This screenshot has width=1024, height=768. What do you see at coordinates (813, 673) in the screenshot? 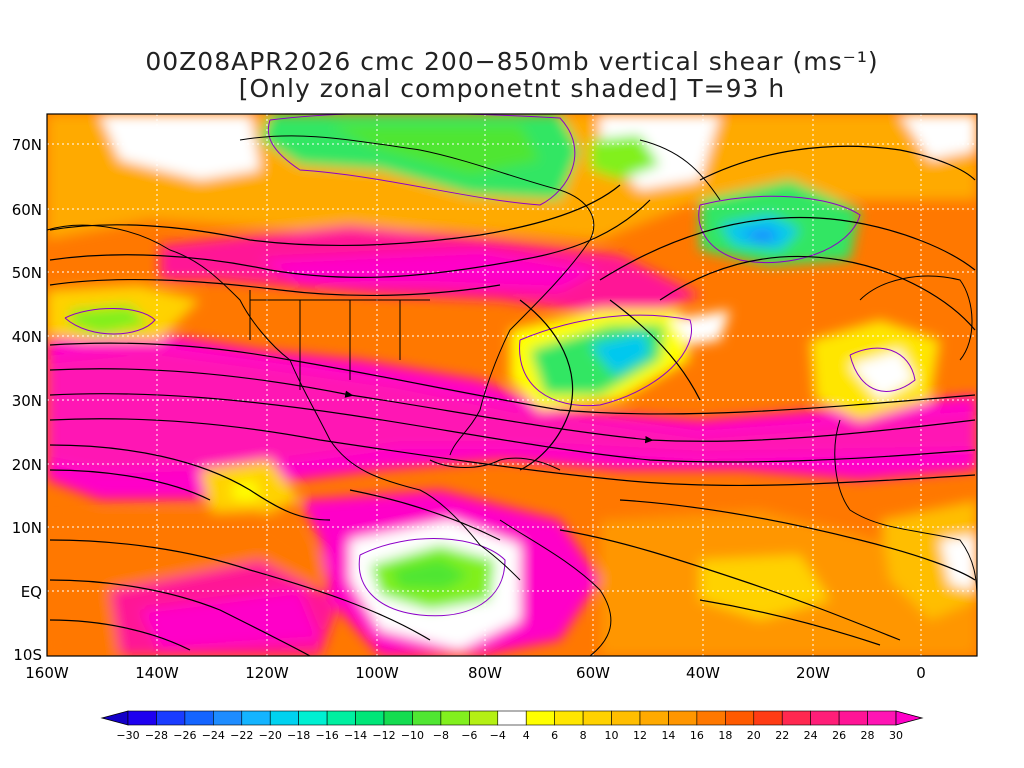
I see `lon-label: 20W` at bounding box center [813, 673].